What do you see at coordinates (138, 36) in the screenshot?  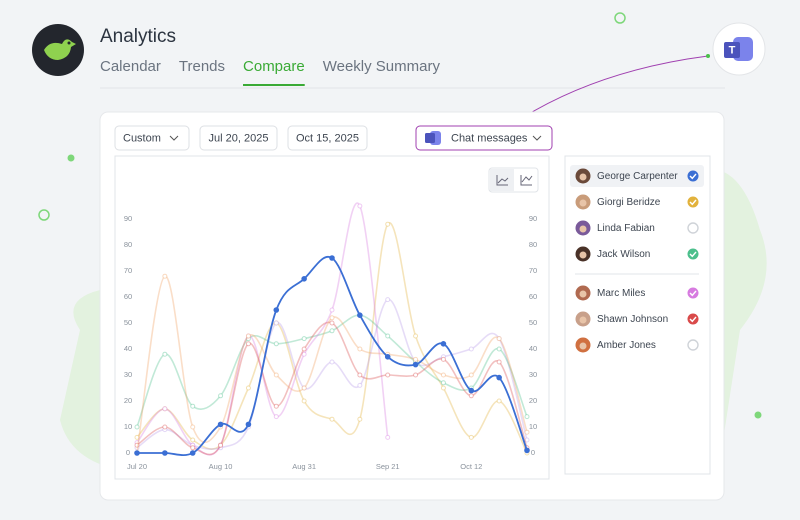 I see `page-title: Analytics` at bounding box center [138, 36].